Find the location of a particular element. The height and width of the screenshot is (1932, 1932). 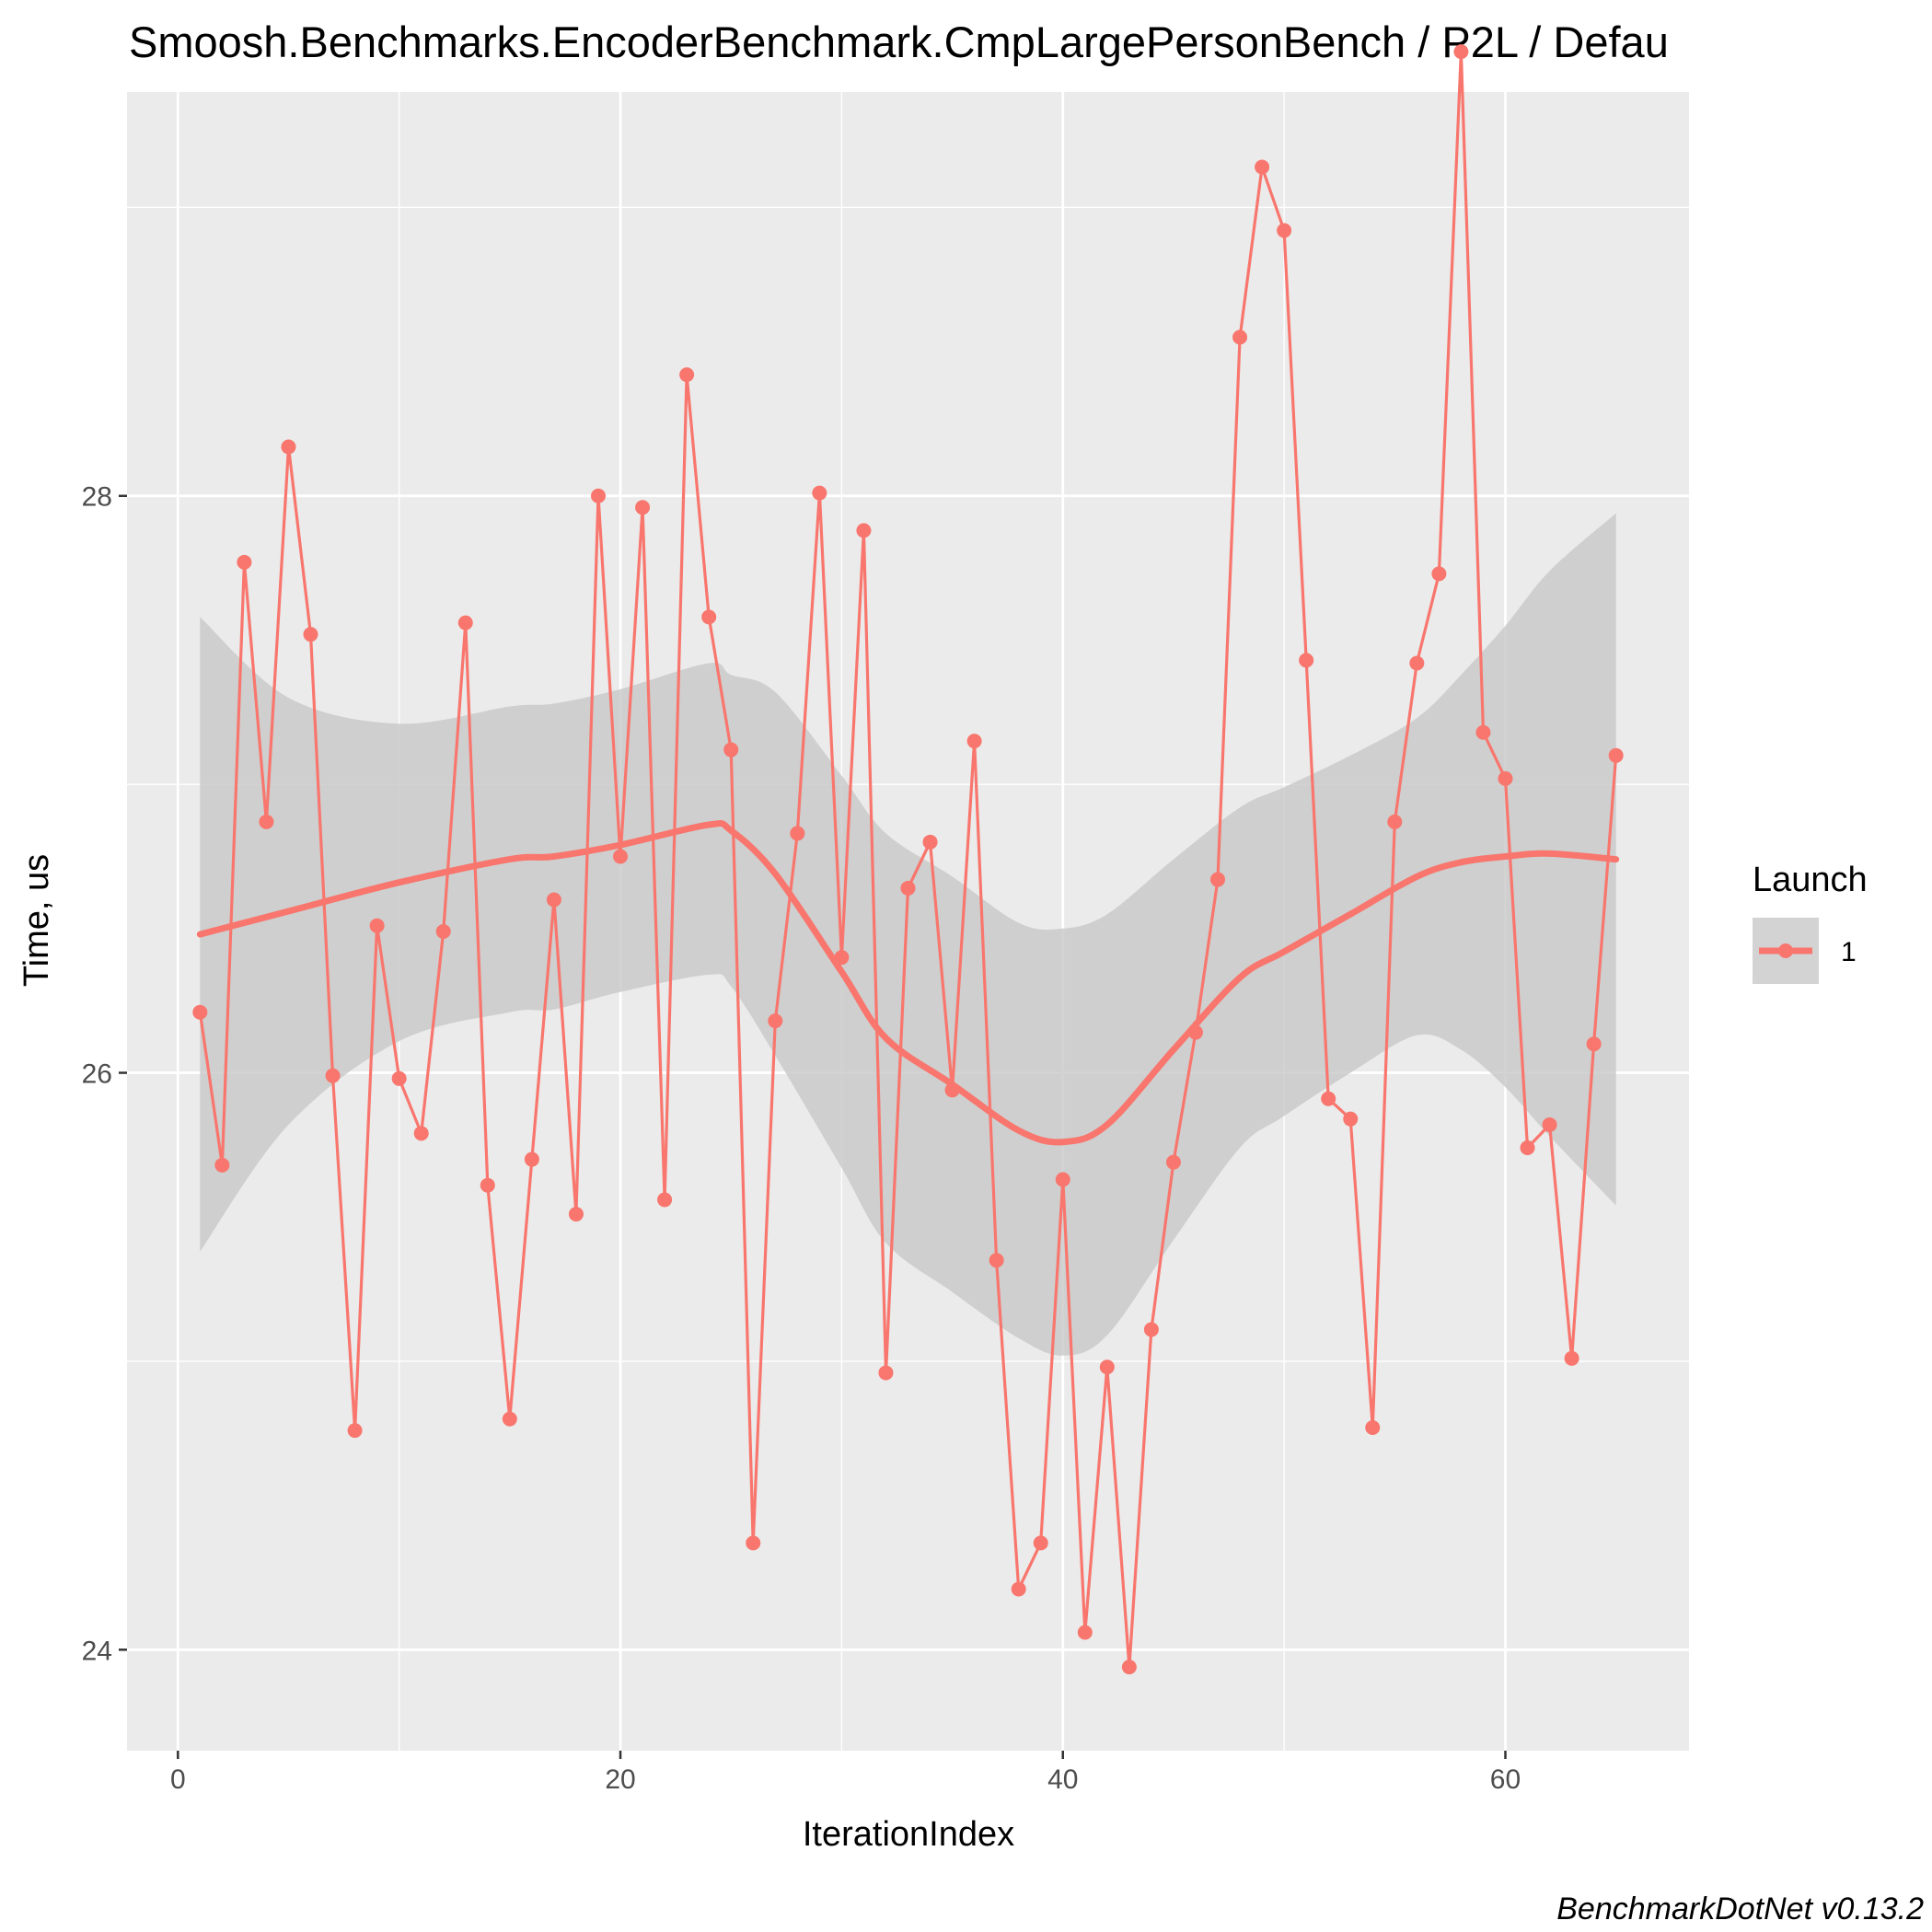

y-tick-label: 28 is located at coordinates (97, 498).